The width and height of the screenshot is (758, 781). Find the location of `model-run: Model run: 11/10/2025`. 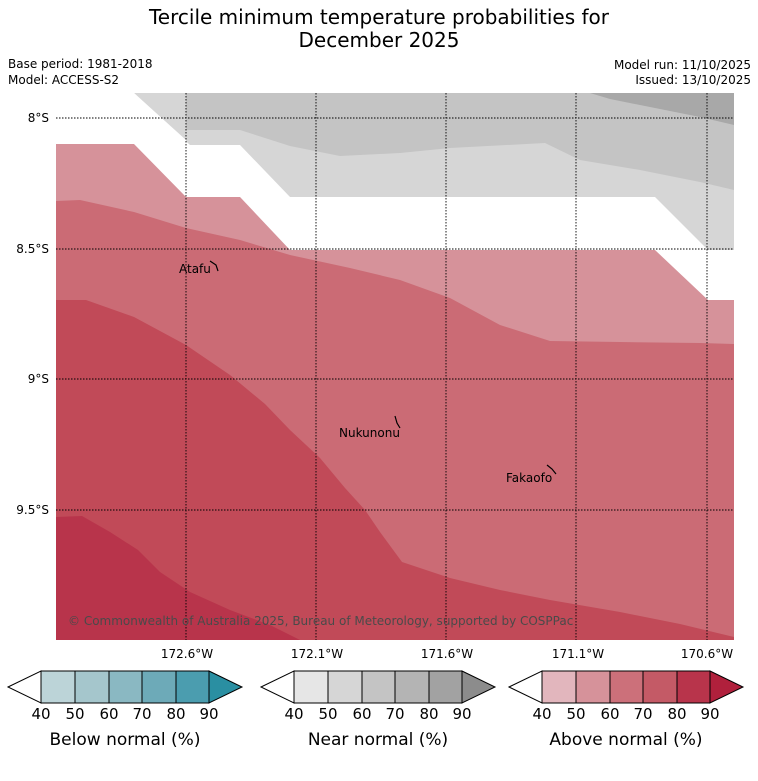

model-run: Model run: 11/10/2025 is located at coordinates (682, 65).